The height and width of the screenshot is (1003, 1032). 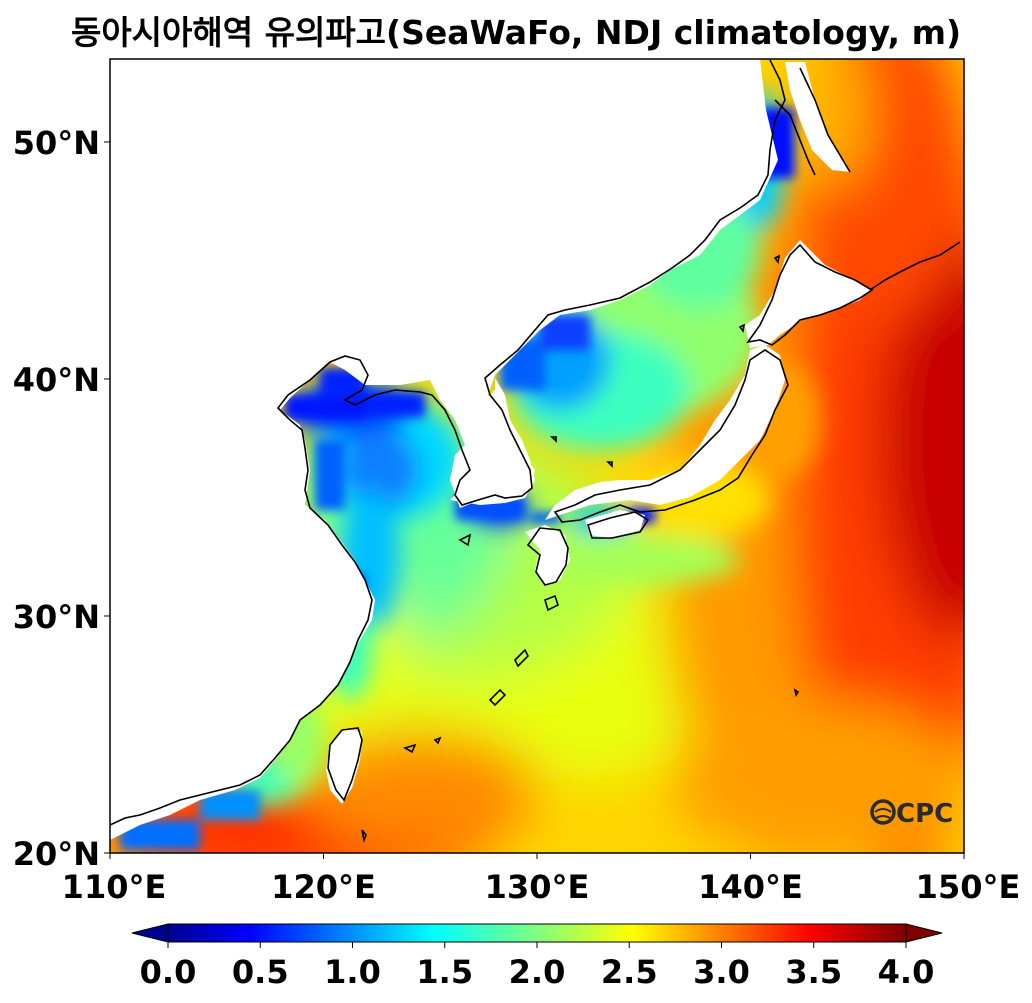 What do you see at coordinates (537, 933) in the screenshot?
I see `colorbar-bar` at bounding box center [537, 933].